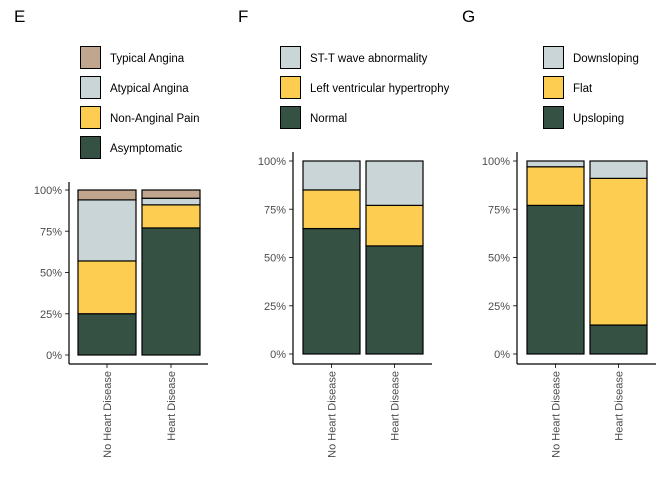 The height and width of the screenshot is (480, 672). Describe the element at coordinates (290, 57) in the screenshot. I see `legend-swatch-st-t-wave-abnormality` at that location.